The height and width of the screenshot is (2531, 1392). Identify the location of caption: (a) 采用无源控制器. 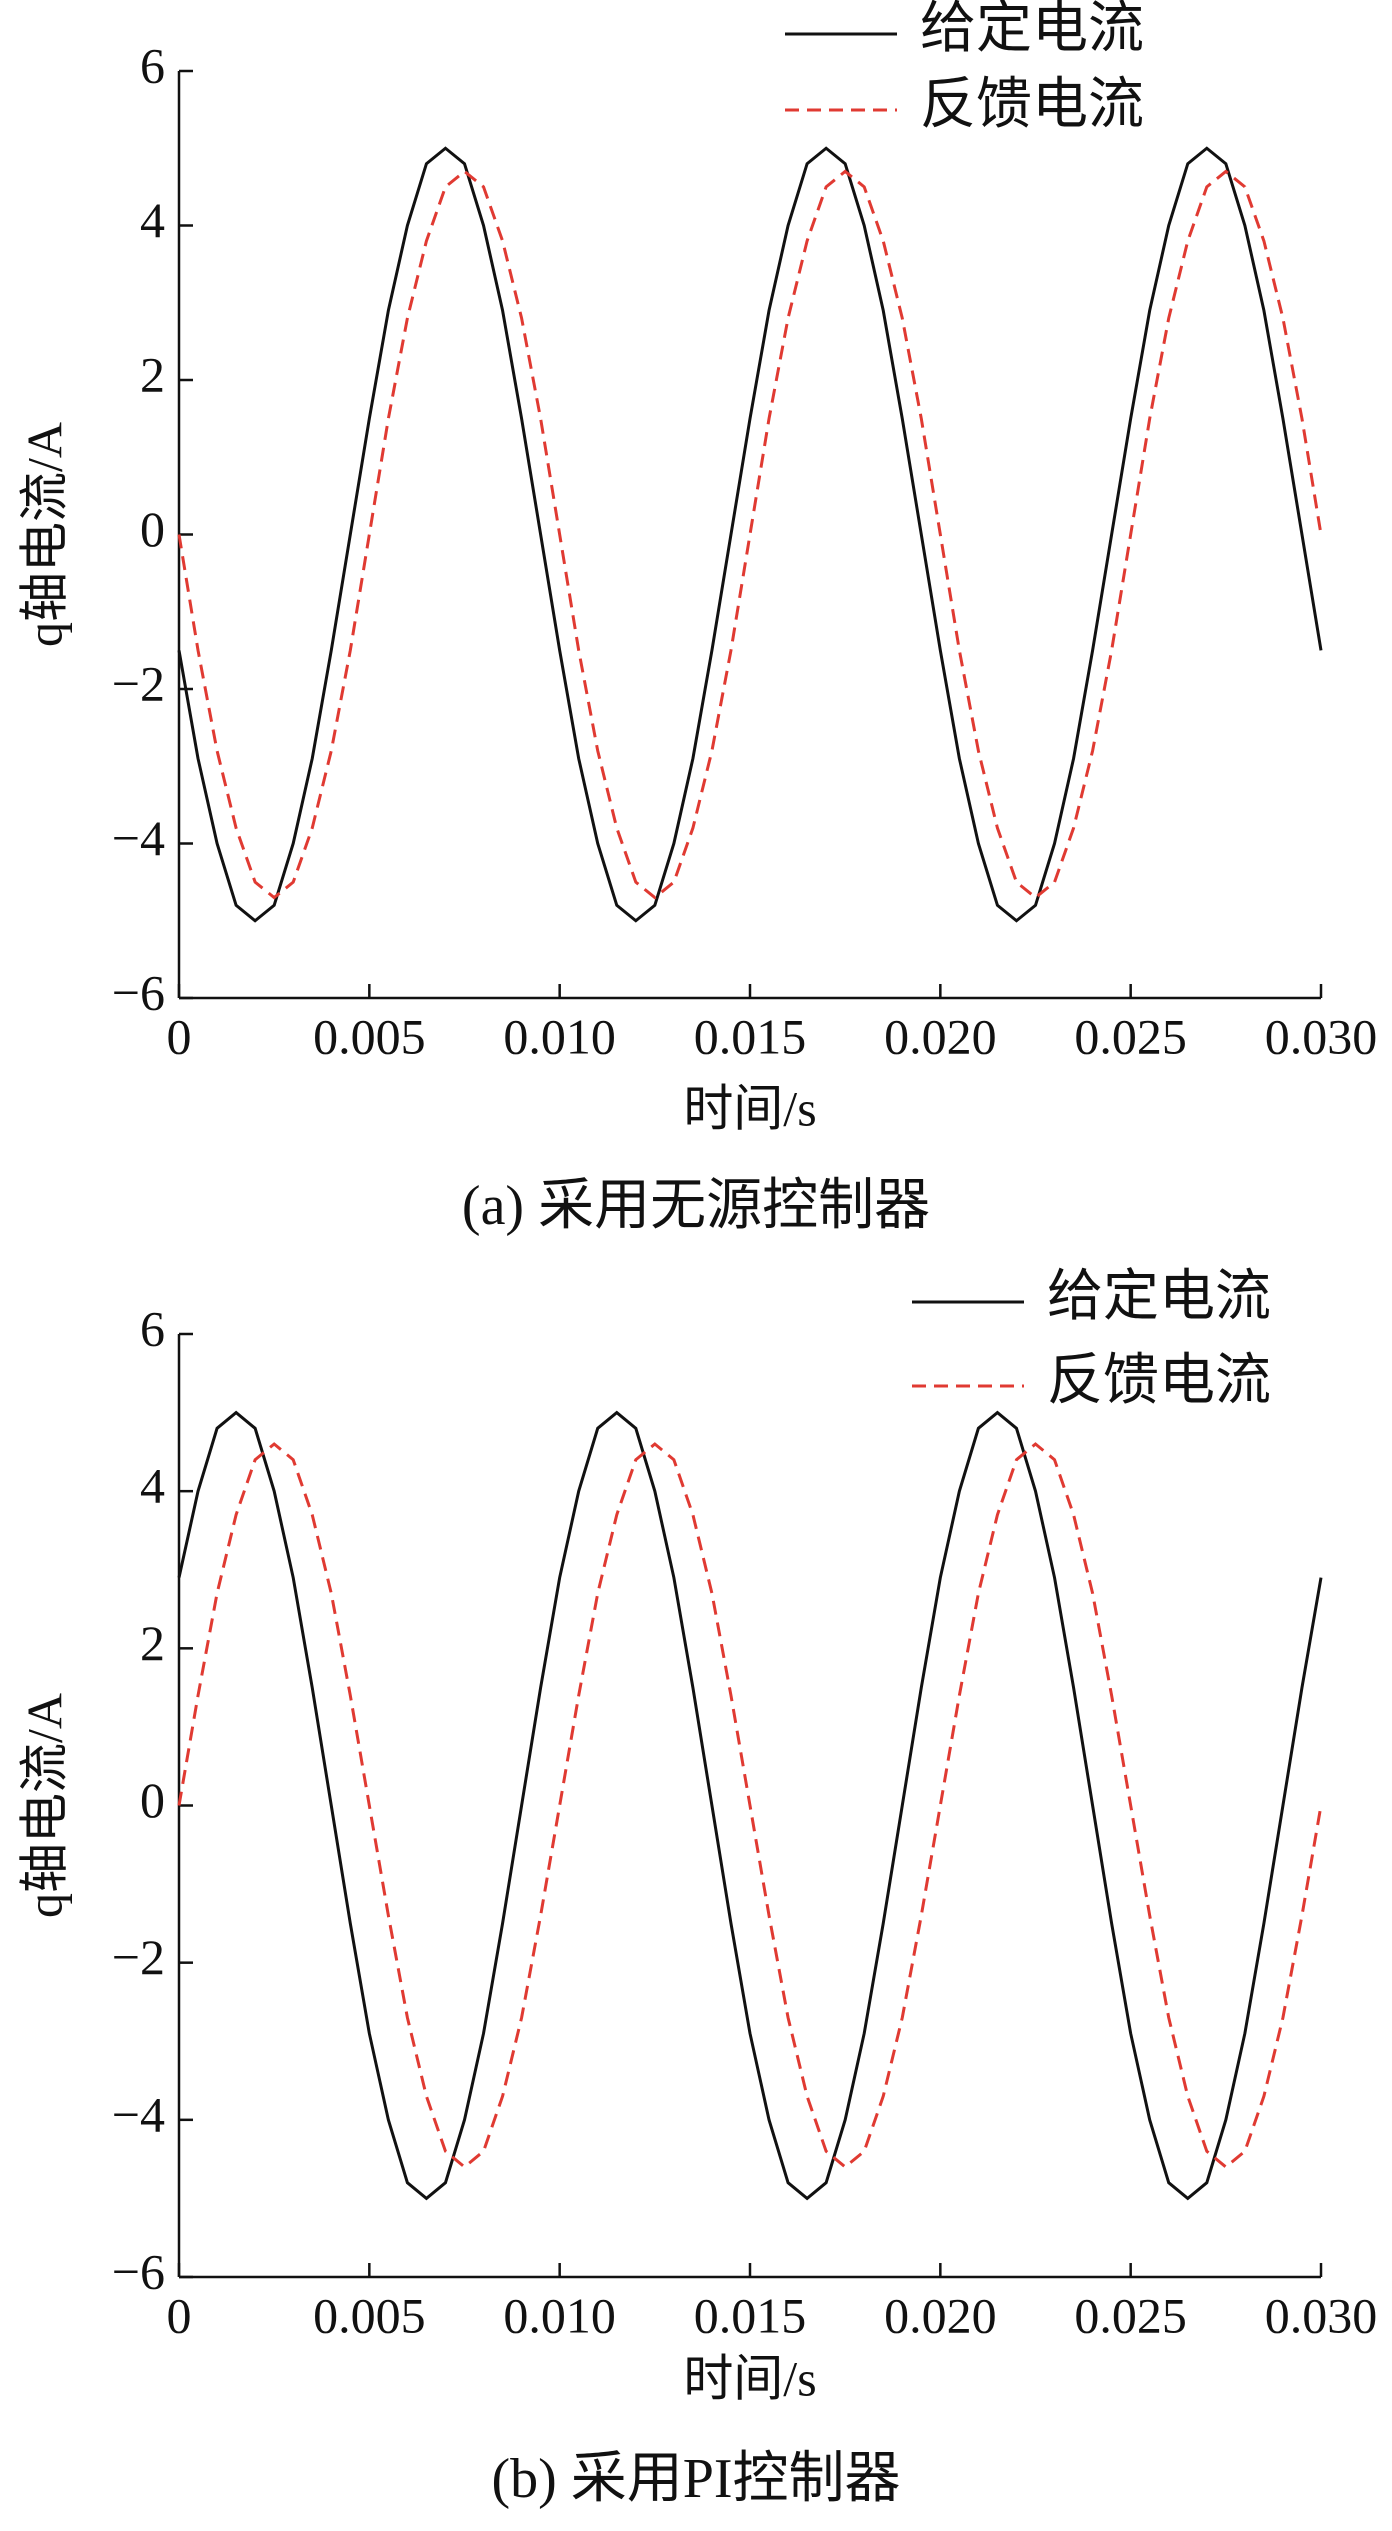
(696, 1206).